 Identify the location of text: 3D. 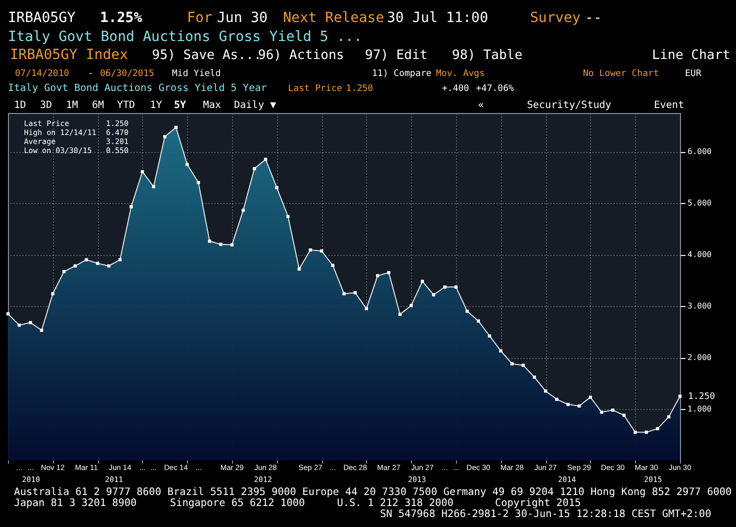
(46, 105).